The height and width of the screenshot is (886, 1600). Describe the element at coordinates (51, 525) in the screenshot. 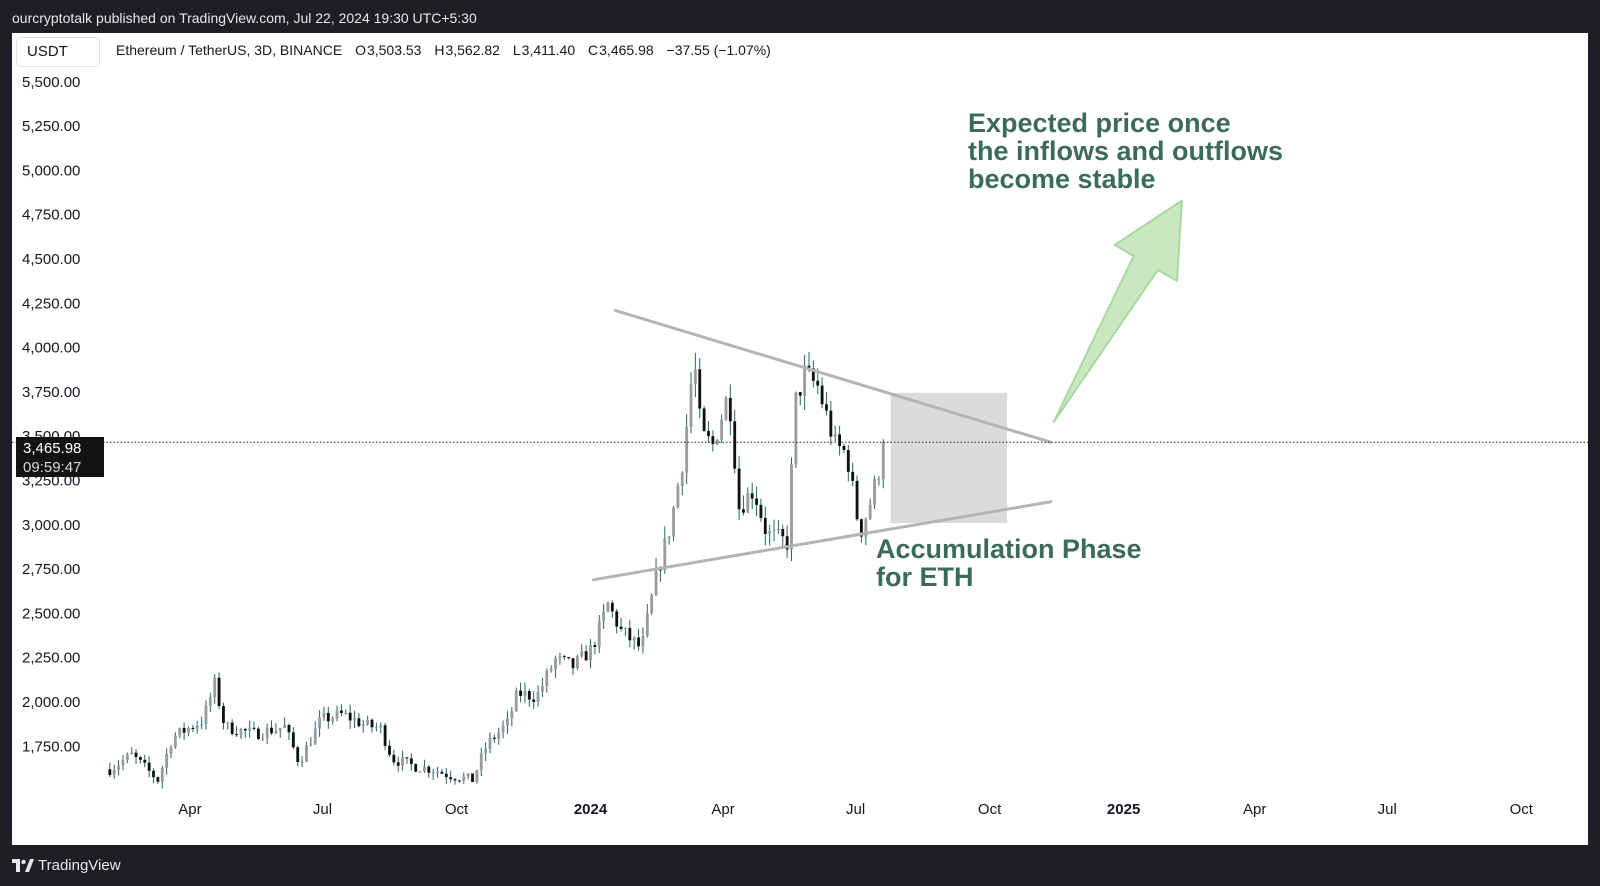

I see `price-tick-label: 3,000.00` at that location.